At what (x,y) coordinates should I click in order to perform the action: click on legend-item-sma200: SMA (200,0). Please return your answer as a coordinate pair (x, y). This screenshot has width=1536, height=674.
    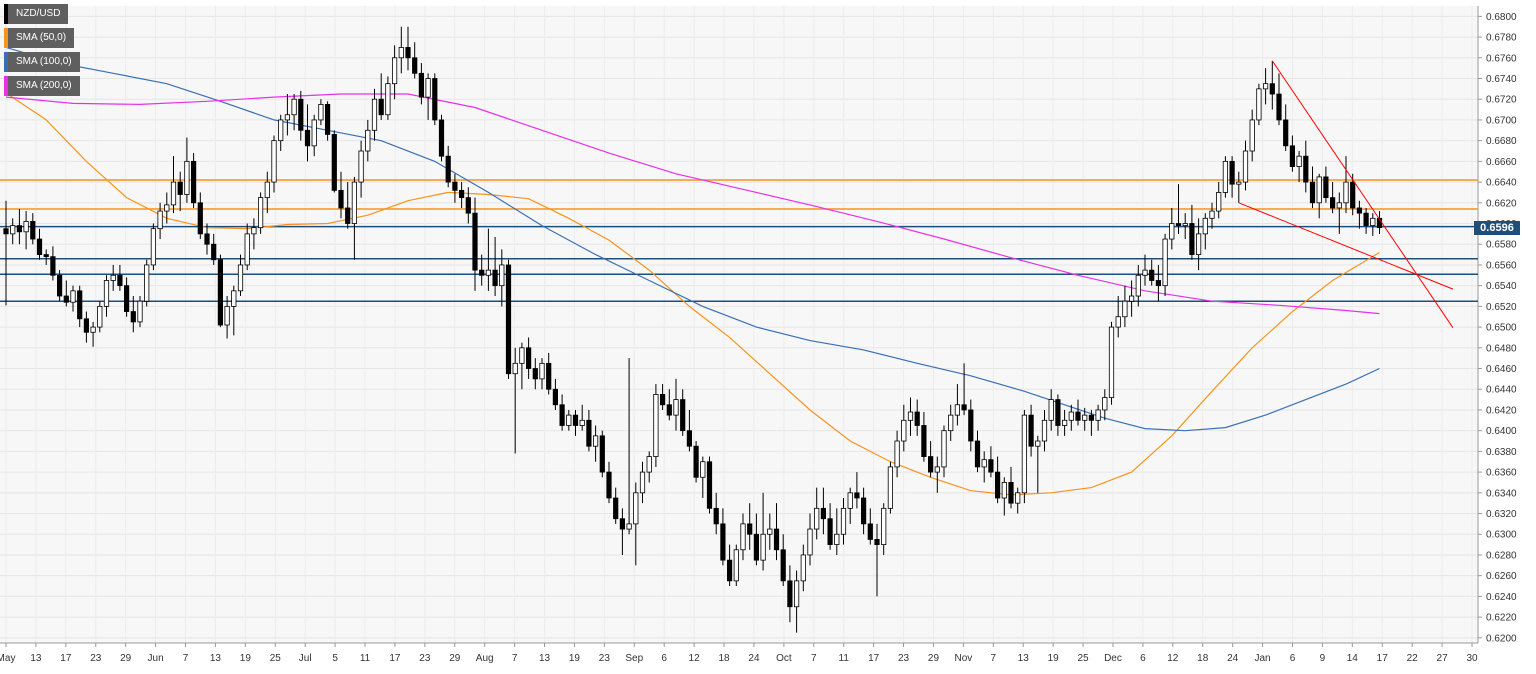
    Looking at the image, I should click on (42, 86).